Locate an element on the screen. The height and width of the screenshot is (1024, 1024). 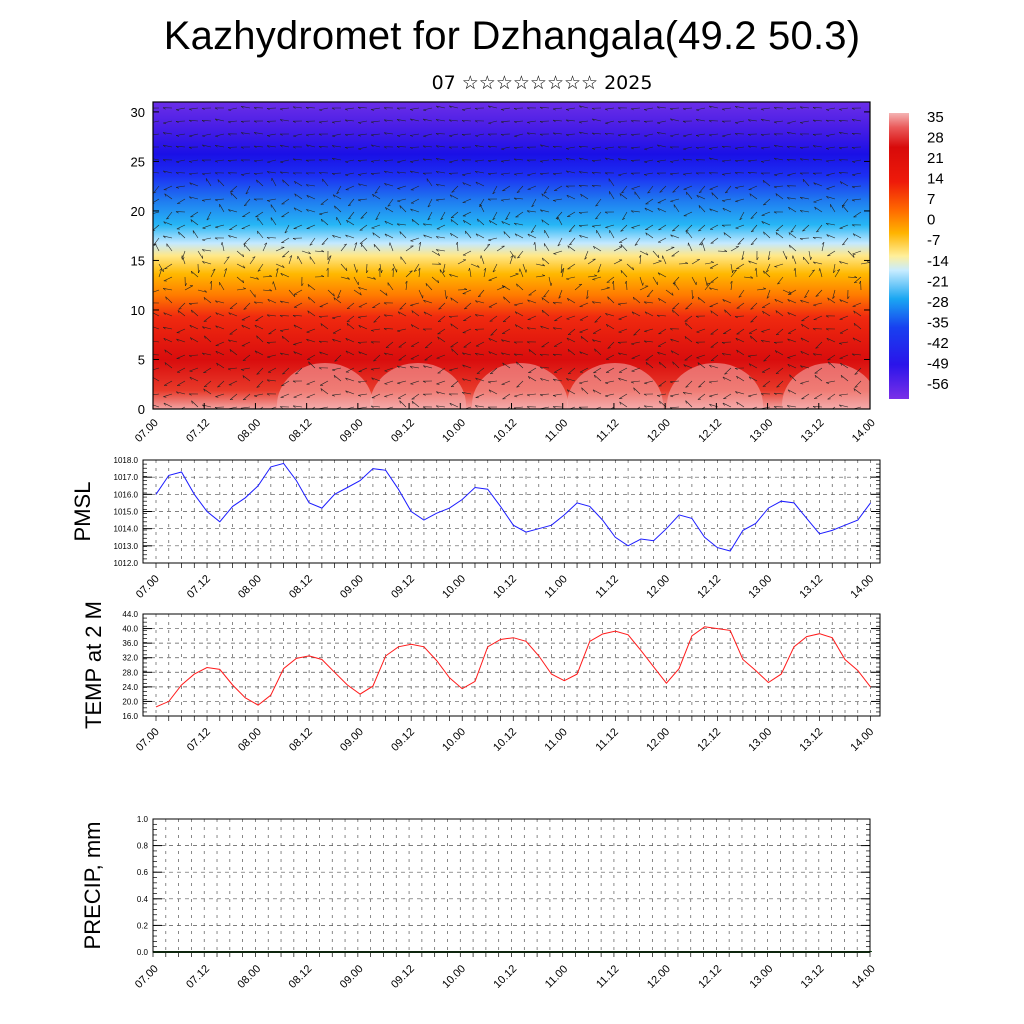
warm-lobe is located at coordinates (520, 386).